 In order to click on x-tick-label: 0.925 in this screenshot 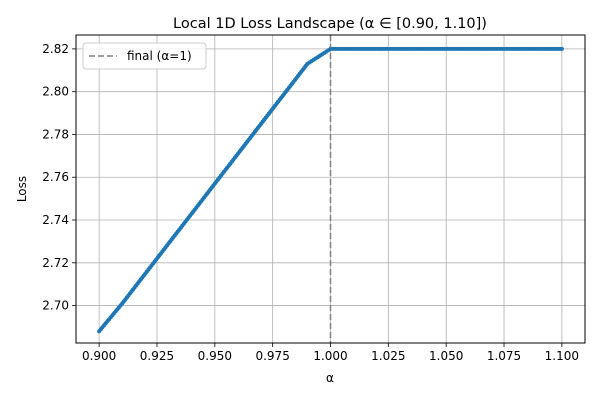, I will do `click(157, 356)`.